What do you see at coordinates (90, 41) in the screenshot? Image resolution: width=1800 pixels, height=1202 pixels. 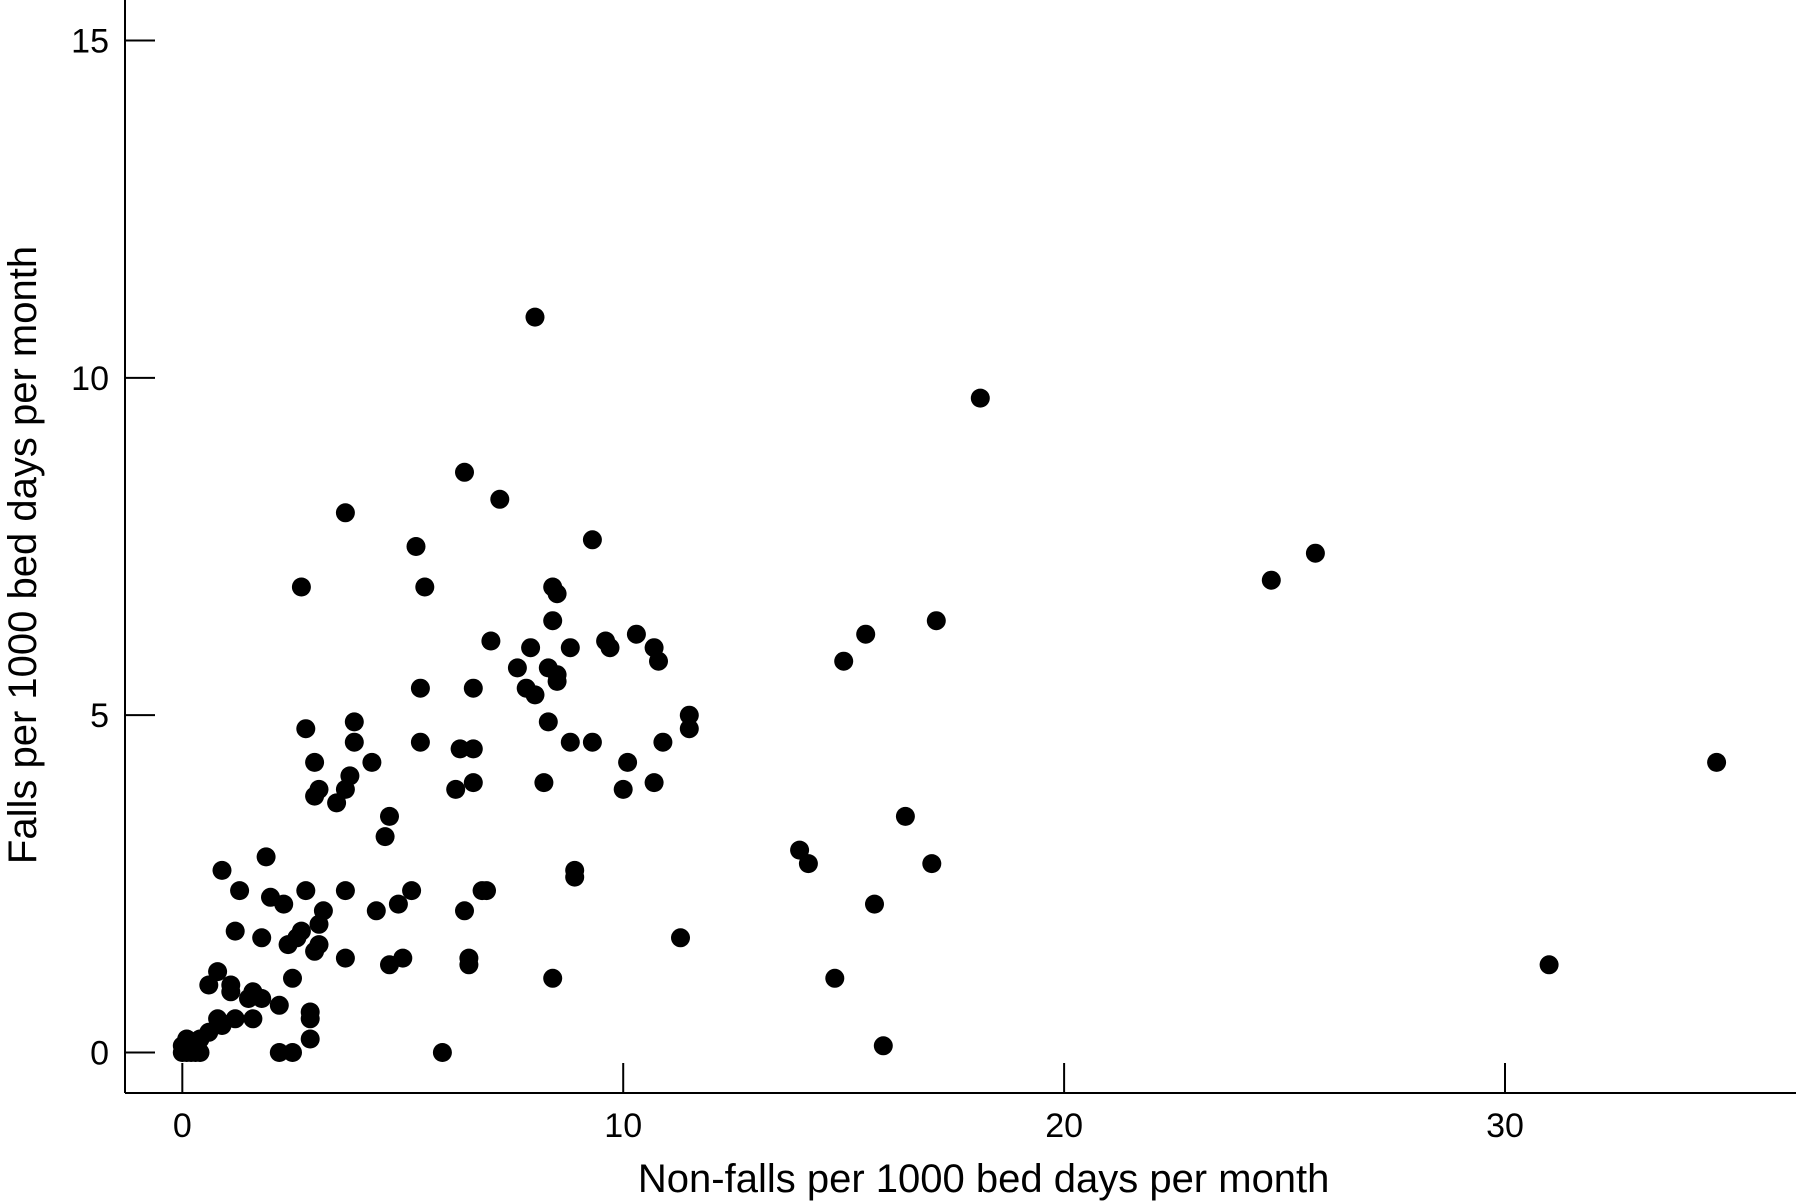 I see `y-tick-label: 15` at bounding box center [90, 41].